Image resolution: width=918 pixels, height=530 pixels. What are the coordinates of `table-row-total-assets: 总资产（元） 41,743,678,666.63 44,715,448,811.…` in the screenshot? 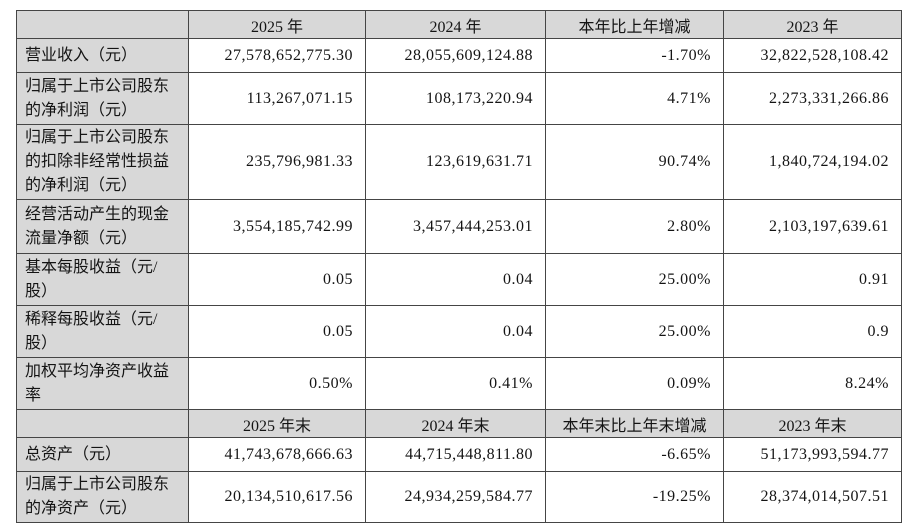 It's located at (459, 454).